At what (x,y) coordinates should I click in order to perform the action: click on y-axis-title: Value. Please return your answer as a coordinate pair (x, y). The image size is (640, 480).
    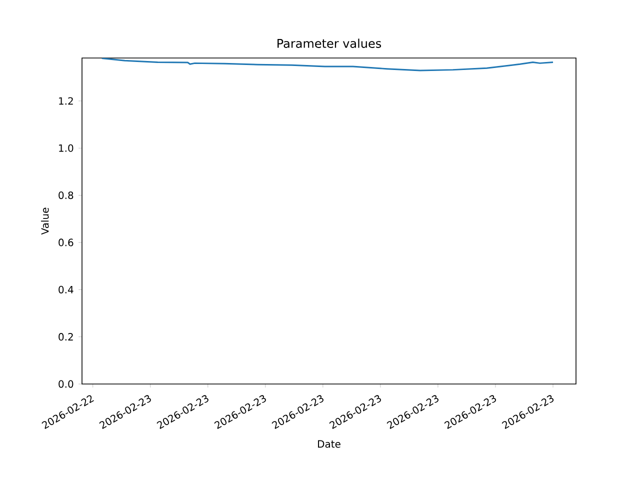
    Looking at the image, I should click on (45, 221).